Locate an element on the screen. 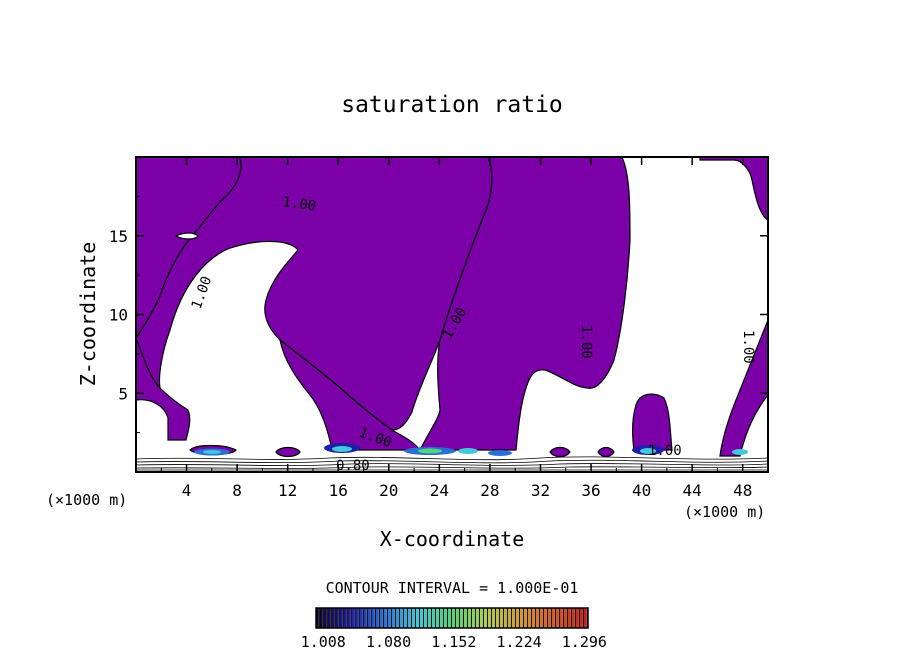 The image size is (904, 654). region-right-bump is located at coordinates (652, 422).